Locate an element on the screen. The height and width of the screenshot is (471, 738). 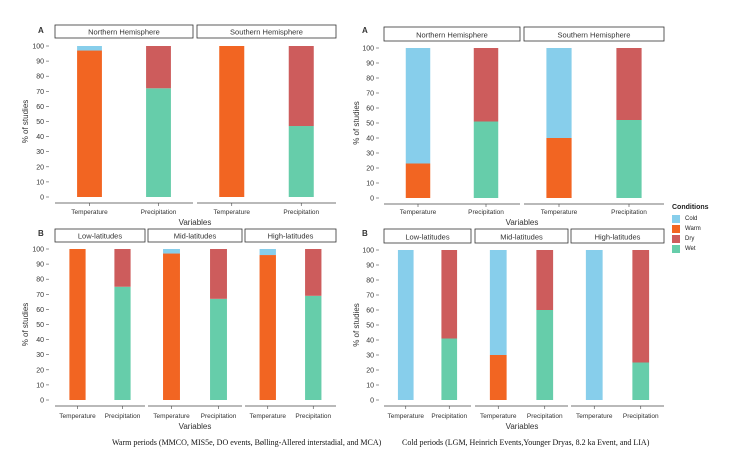
legend-swatch-wet is located at coordinates (676, 249).